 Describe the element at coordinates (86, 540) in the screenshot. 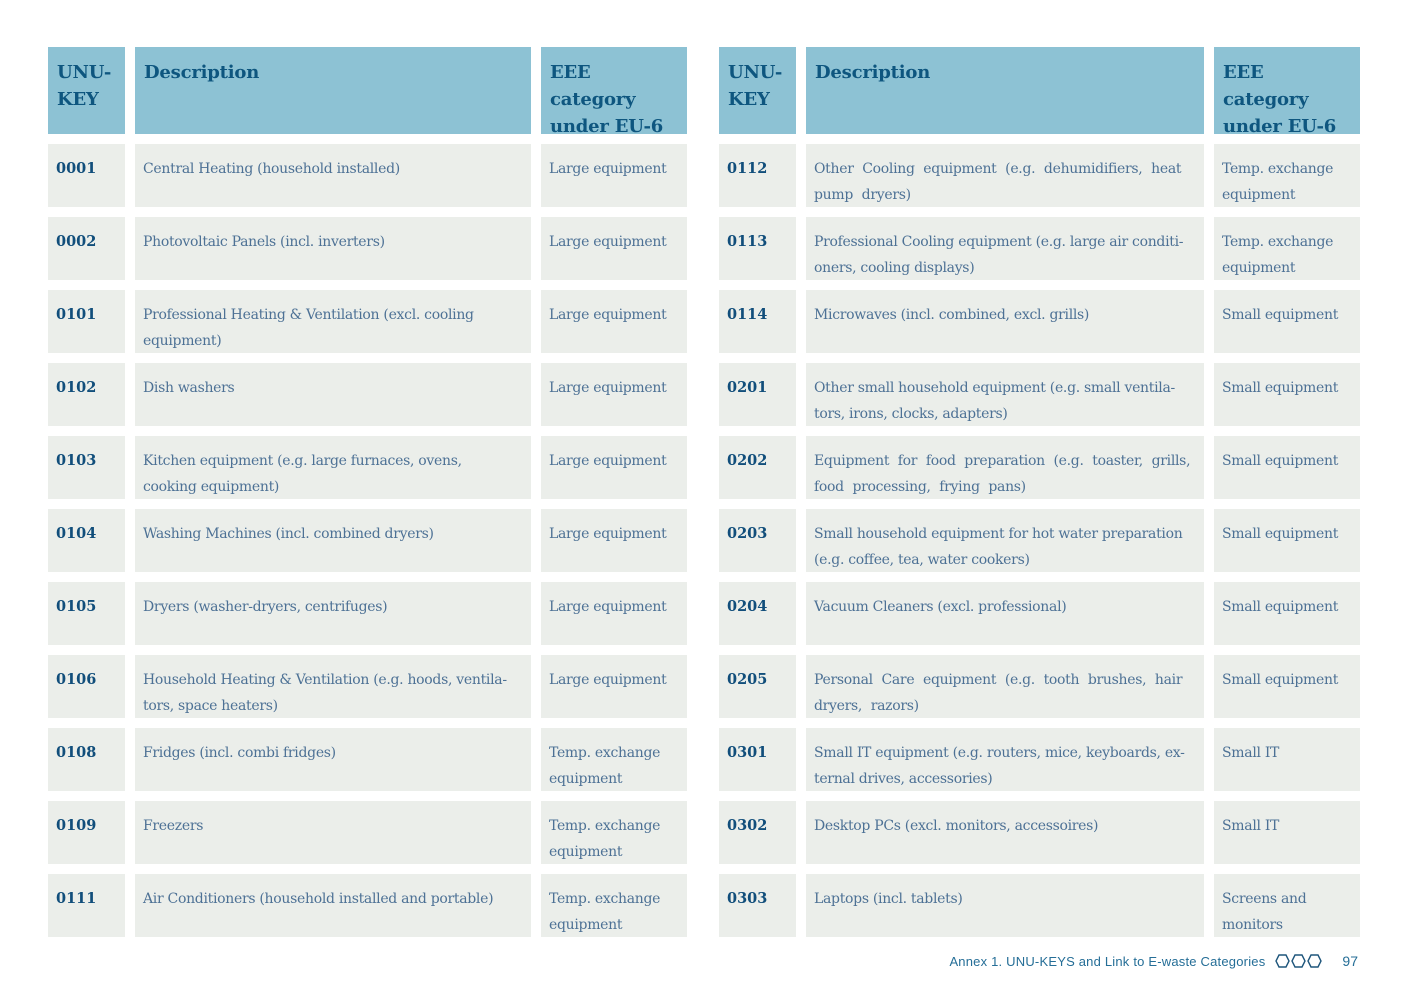

I see `unu-key-cell: 0104` at that location.